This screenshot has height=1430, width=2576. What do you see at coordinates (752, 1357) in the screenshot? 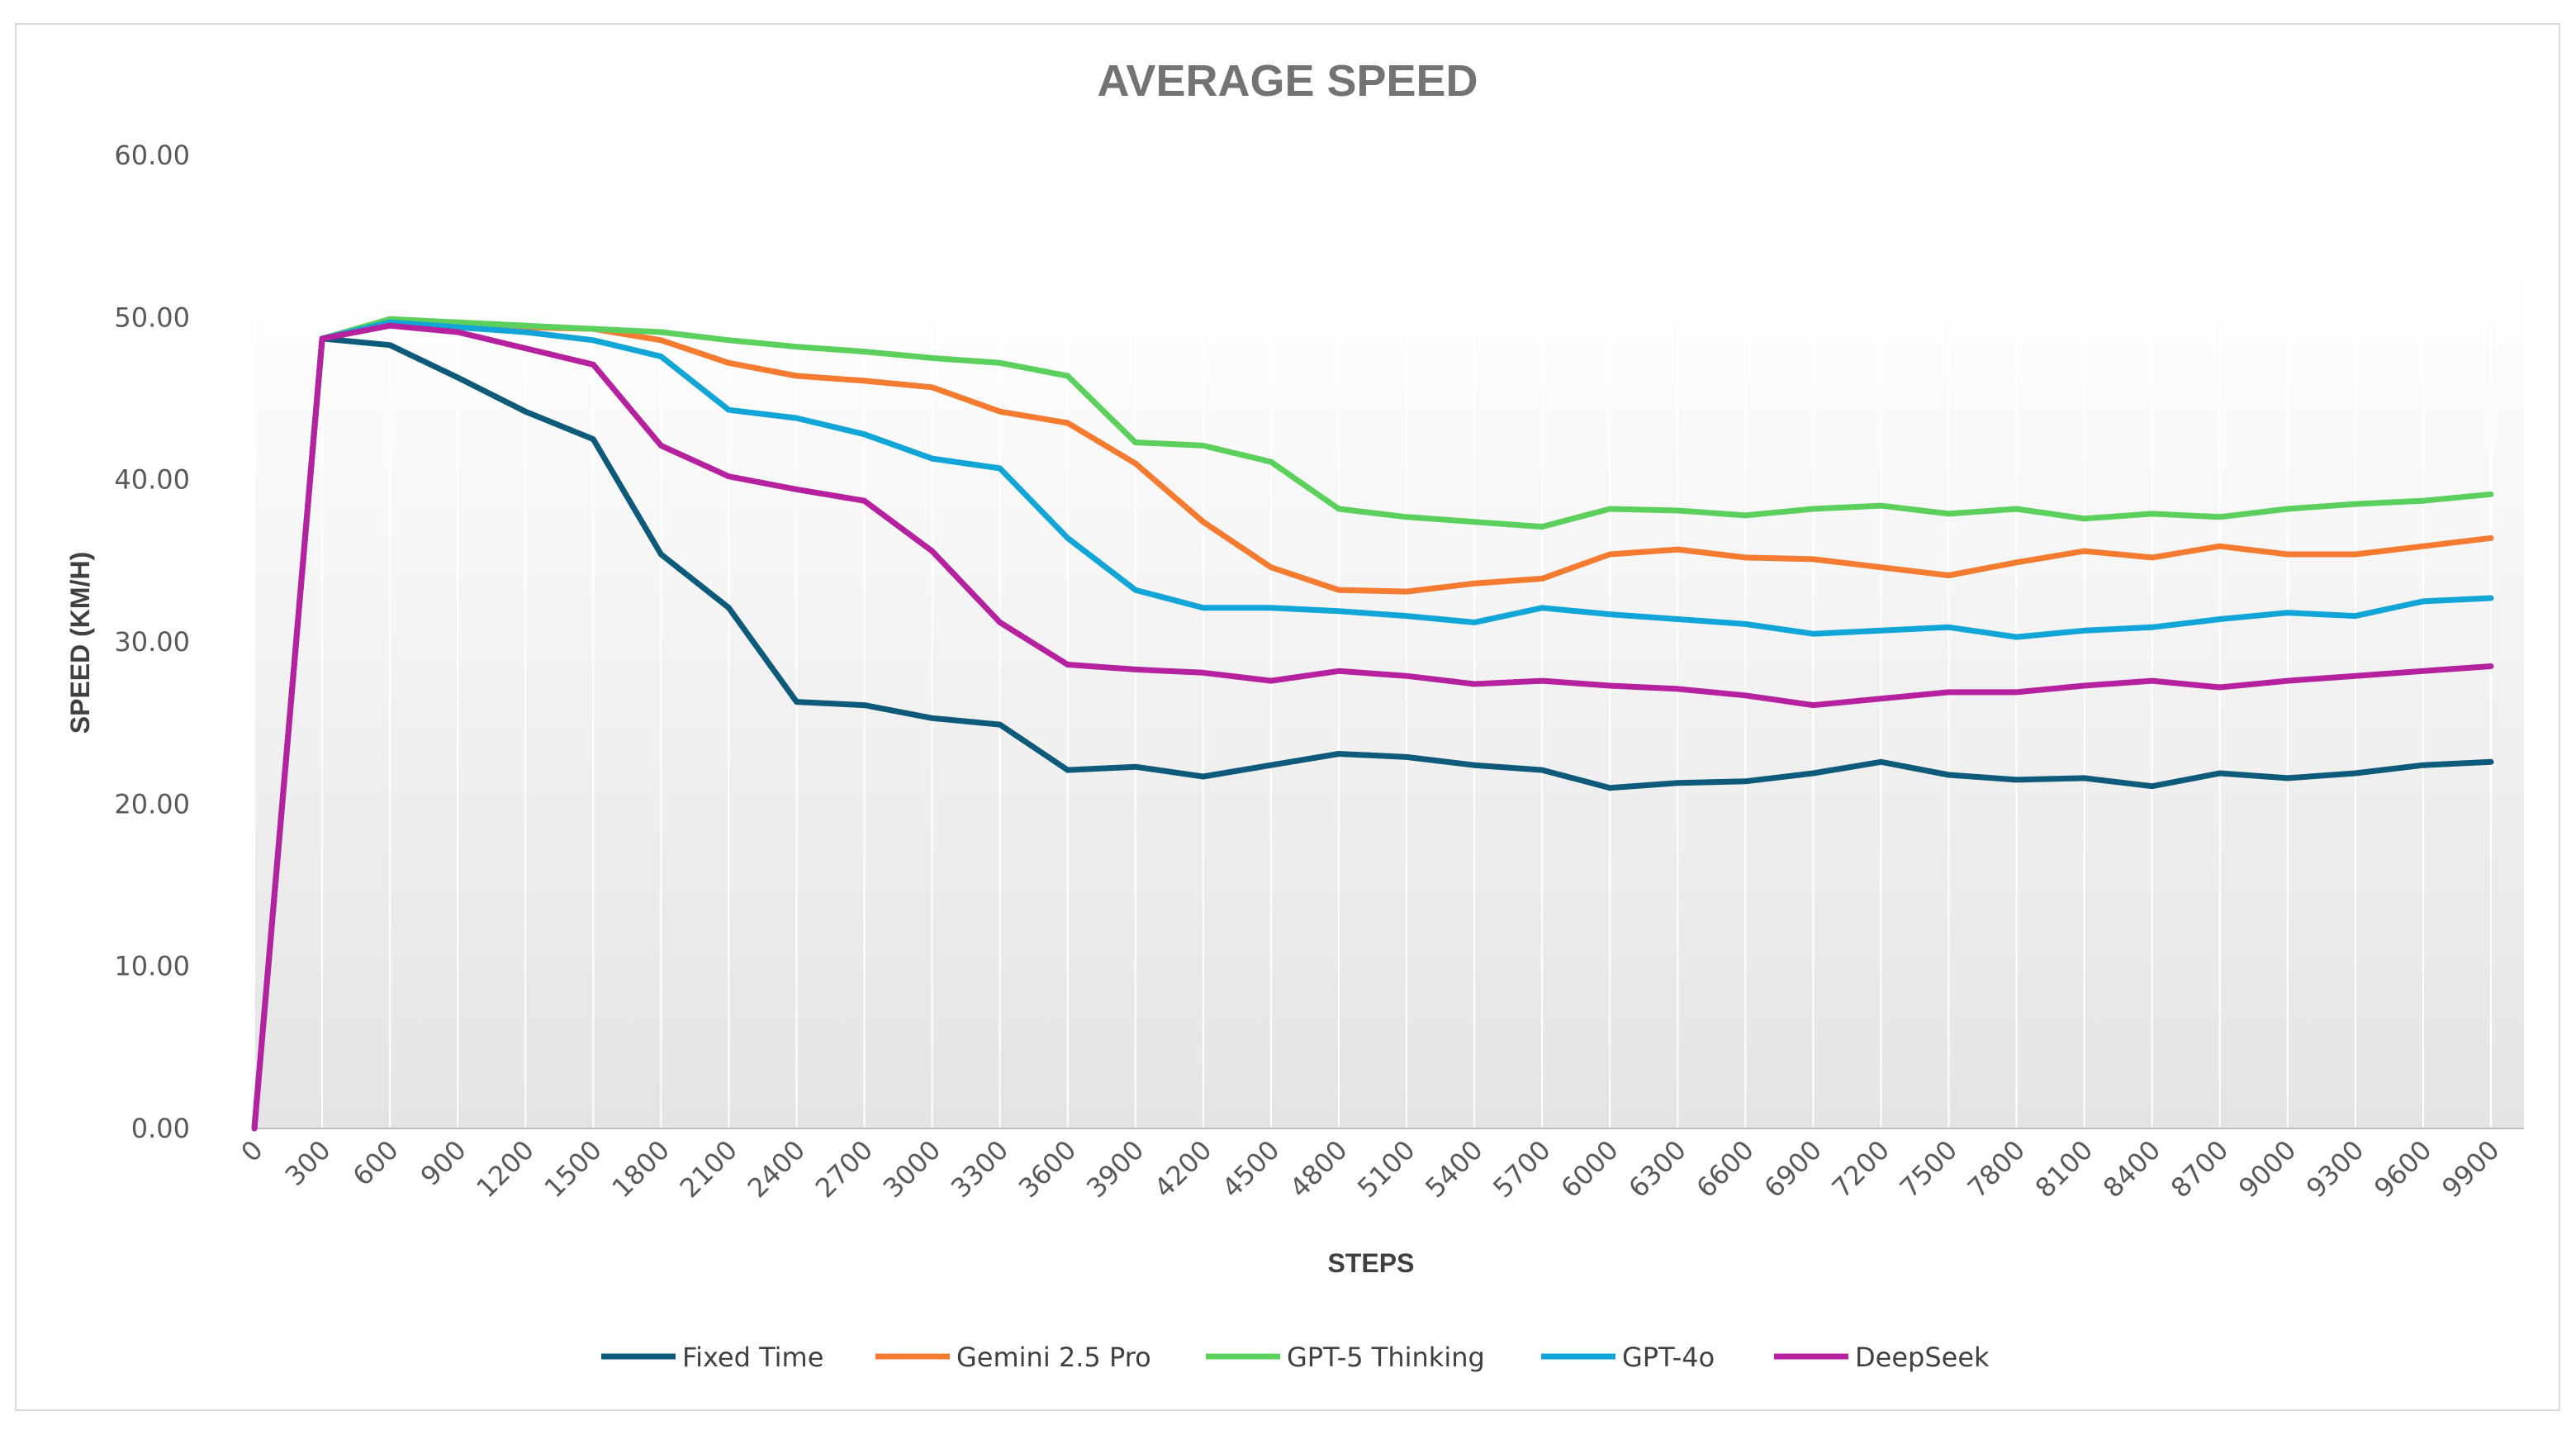
I see `legend-label-fixed-time: Fixed Time` at bounding box center [752, 1357].